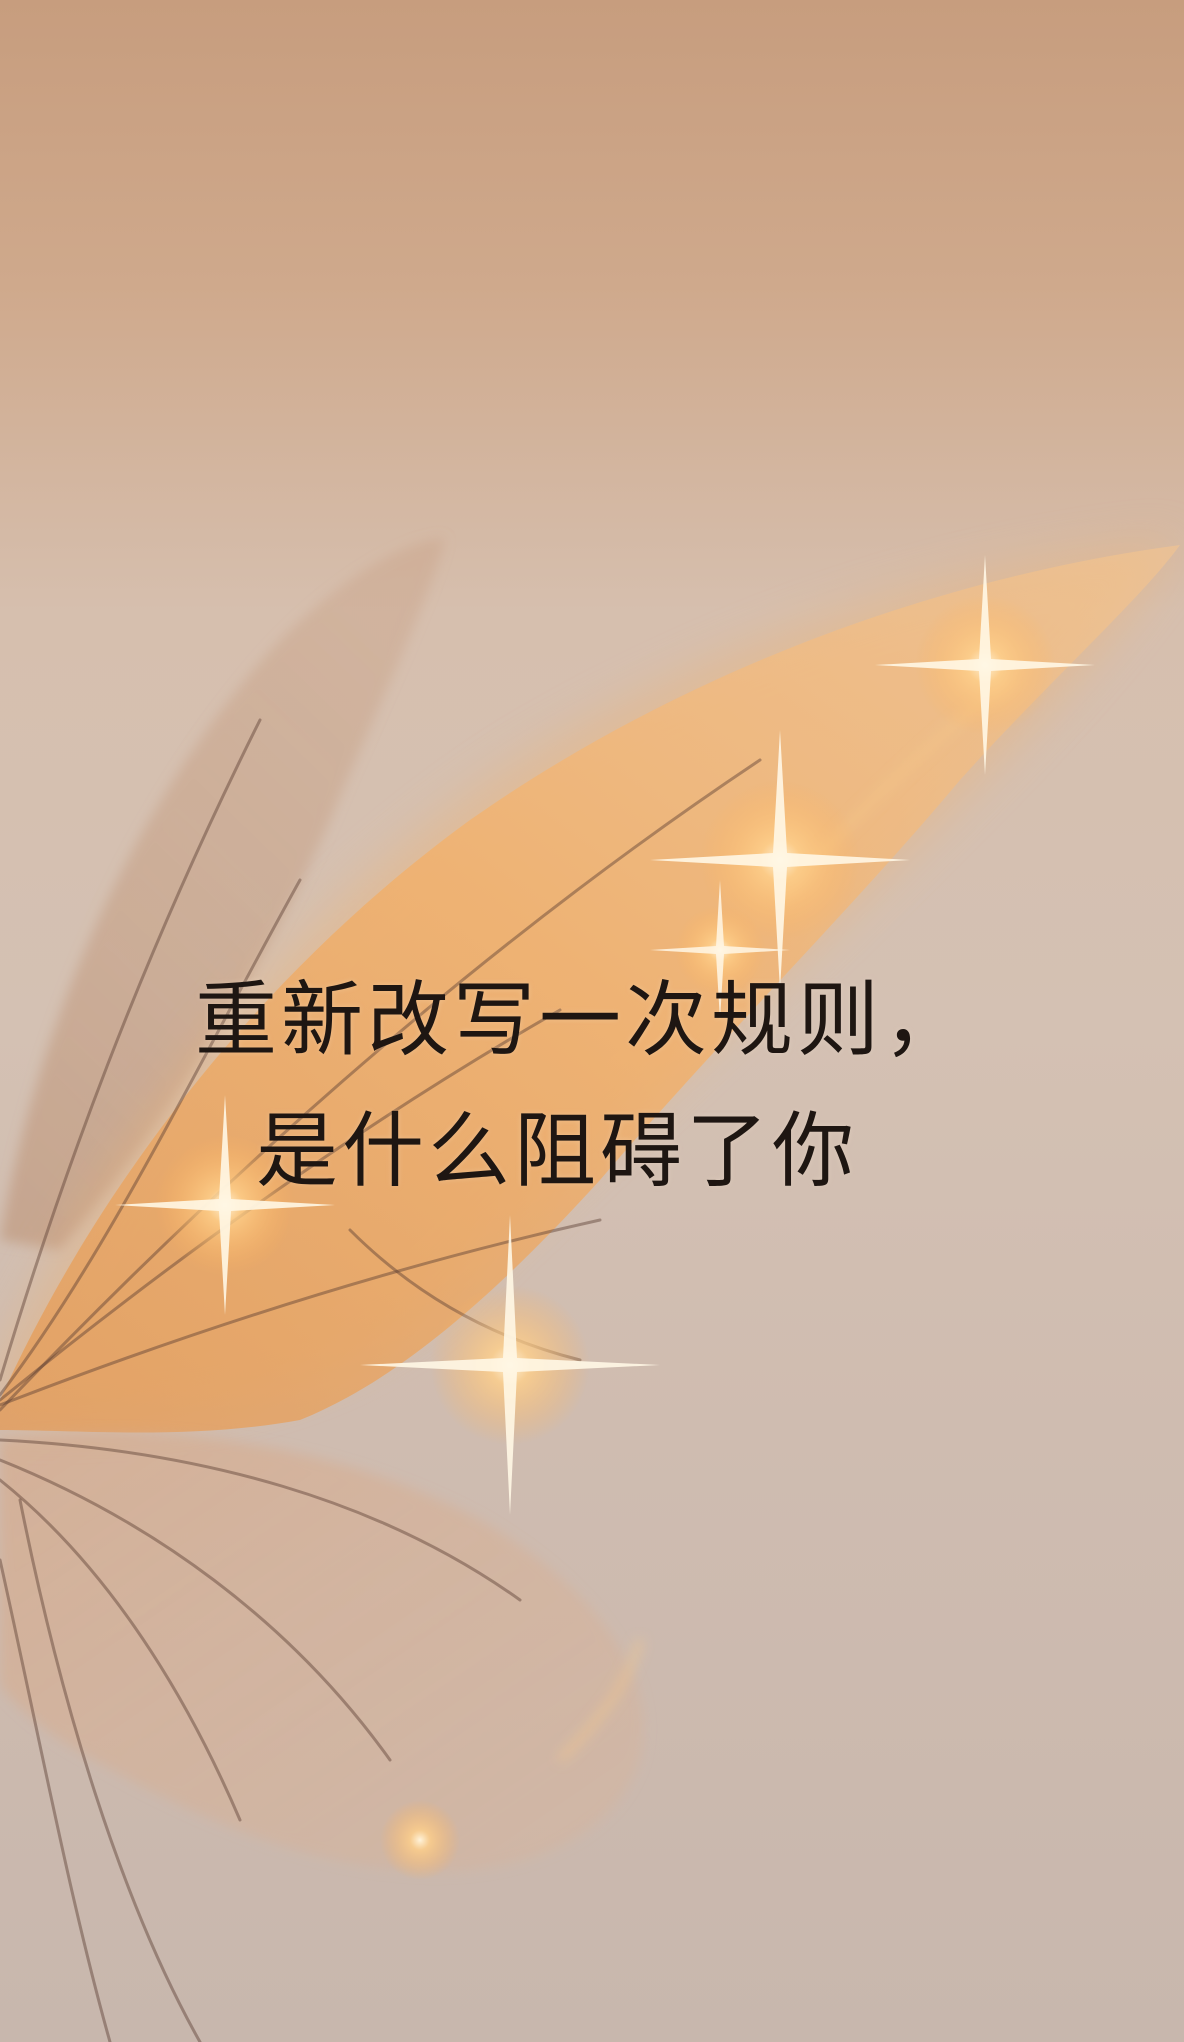 The width and height of the screenshot is (1184, 2042). What do you see at coordinates (581, 1020) in the screenshot?
I see `quote-line-1: 重新改写一次规则，` at bounding box center [581, 1020].